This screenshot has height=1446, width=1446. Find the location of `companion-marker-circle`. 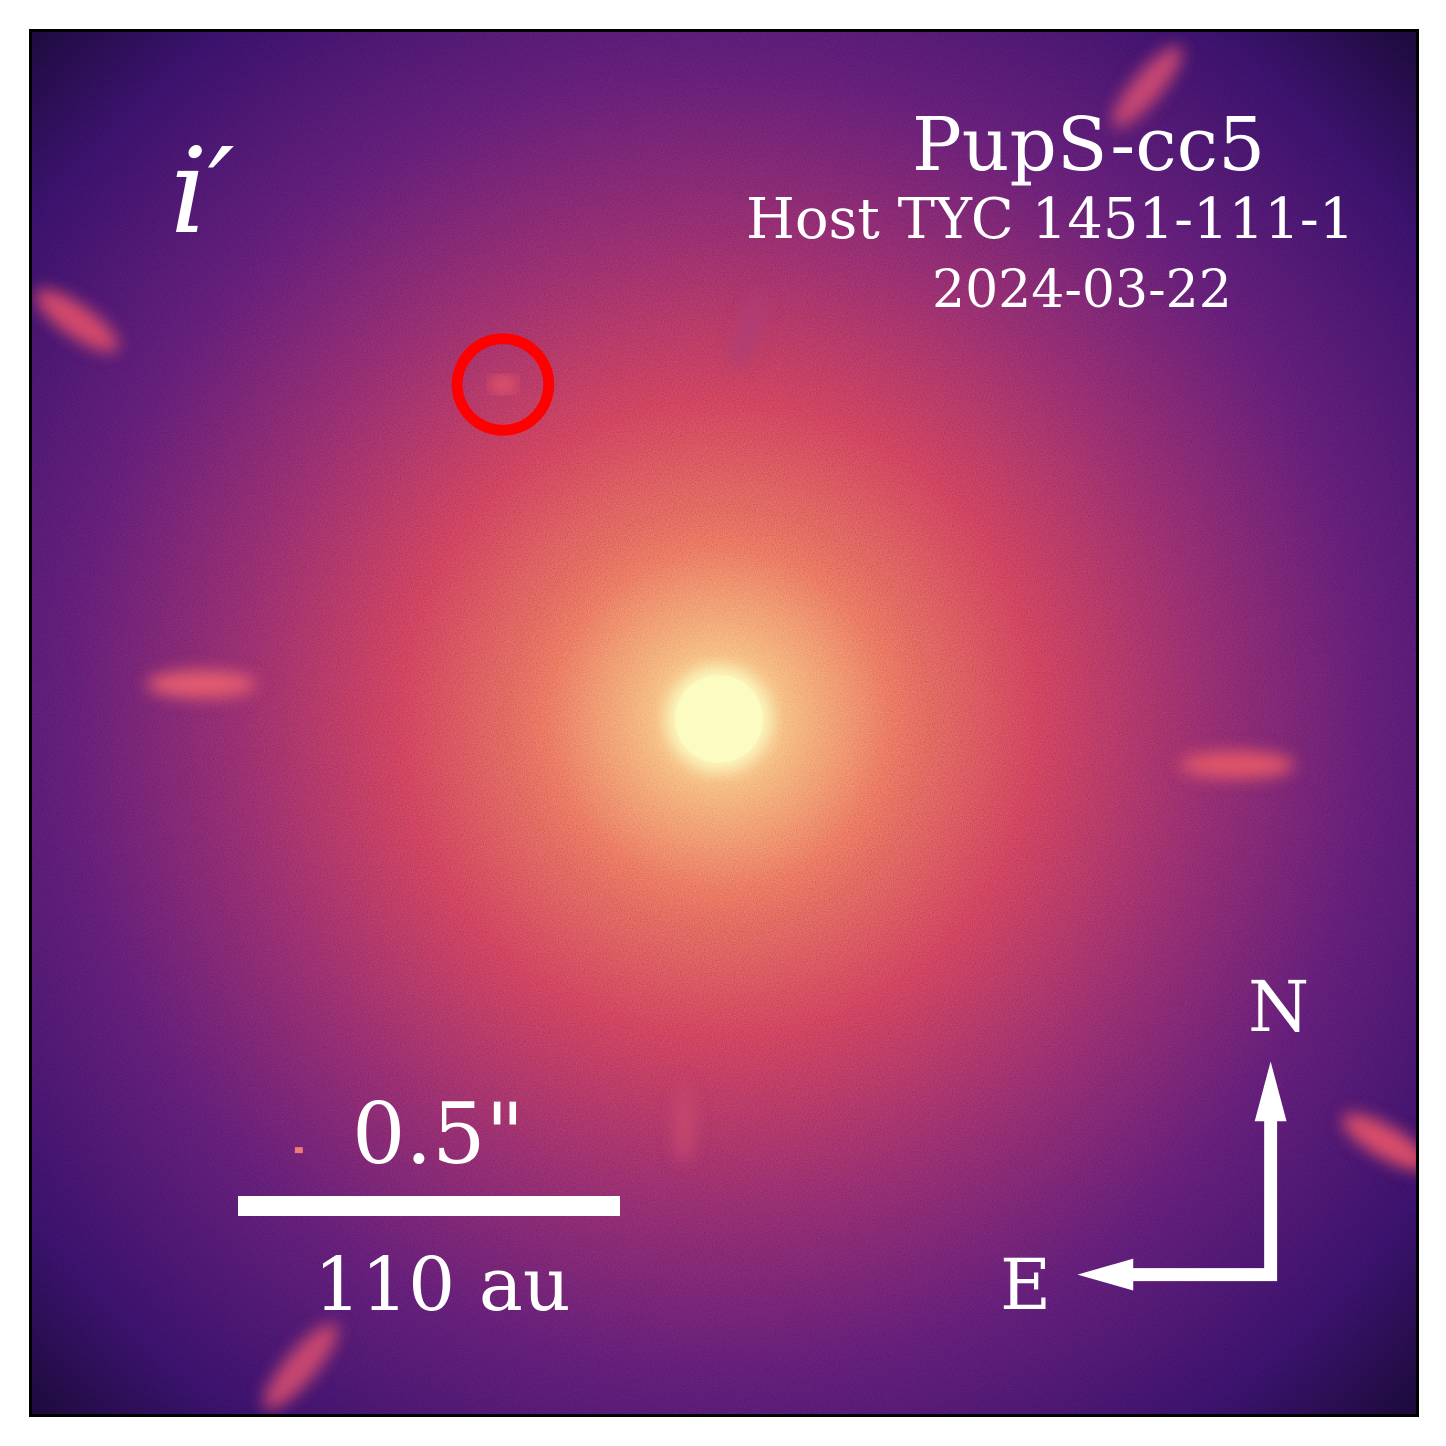

companion-marker-circle is located at coordinates (503, 384).